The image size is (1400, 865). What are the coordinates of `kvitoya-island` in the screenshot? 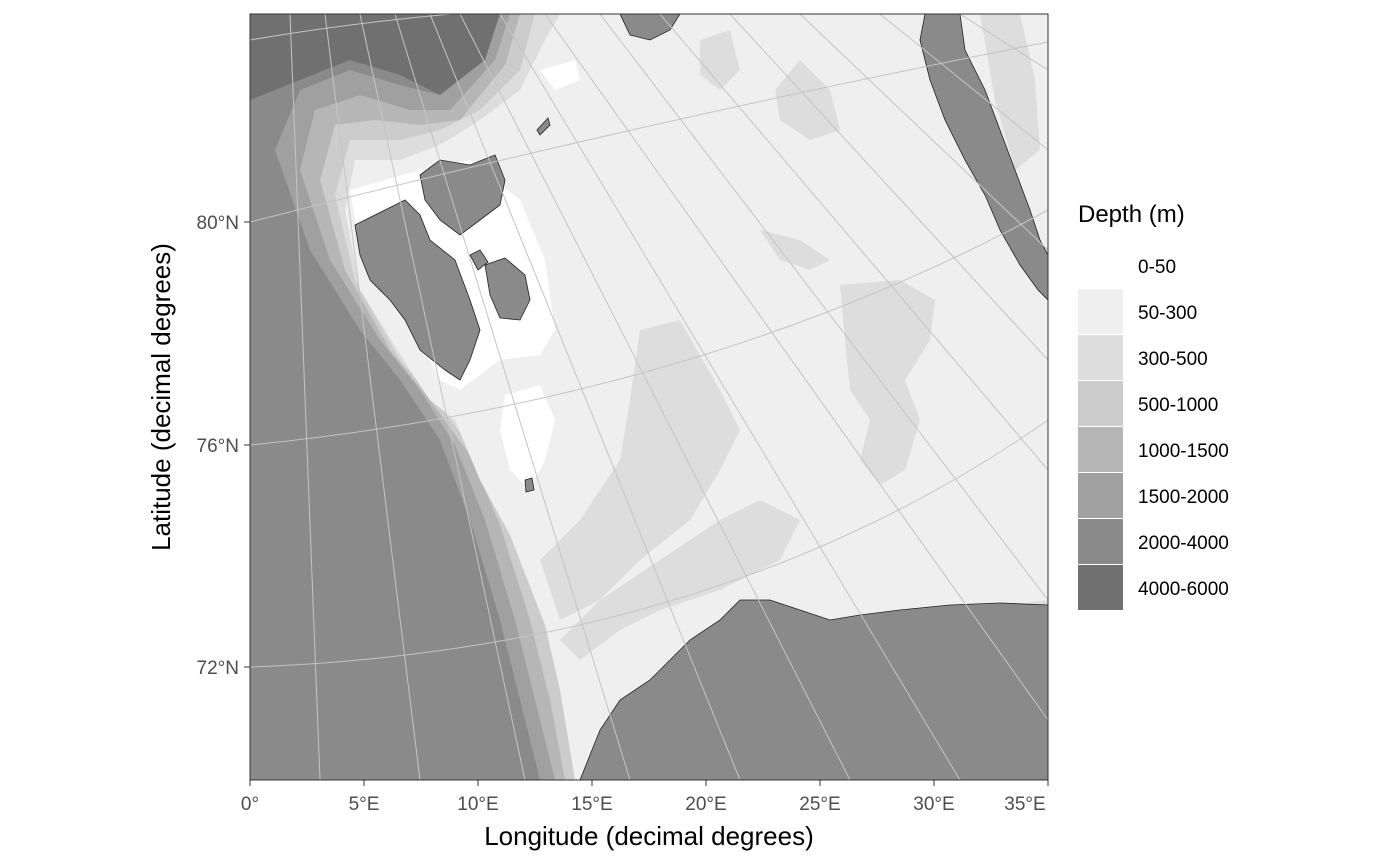 It's located at (543, 126).